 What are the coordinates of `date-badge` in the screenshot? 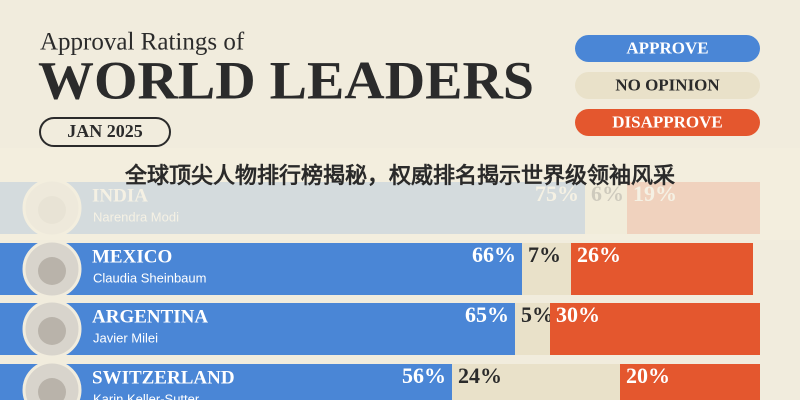 It's located at (105, 132).